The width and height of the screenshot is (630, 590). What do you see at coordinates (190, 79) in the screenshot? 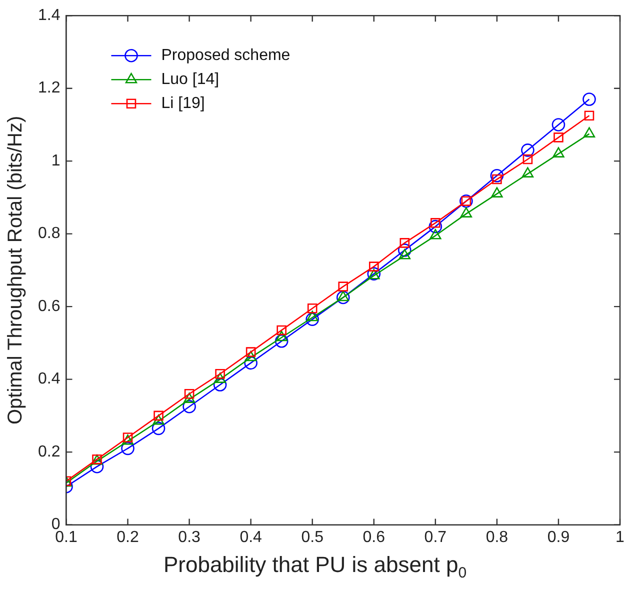
I see `legend-label: Luo [14]` at bounding box center [190, 79].